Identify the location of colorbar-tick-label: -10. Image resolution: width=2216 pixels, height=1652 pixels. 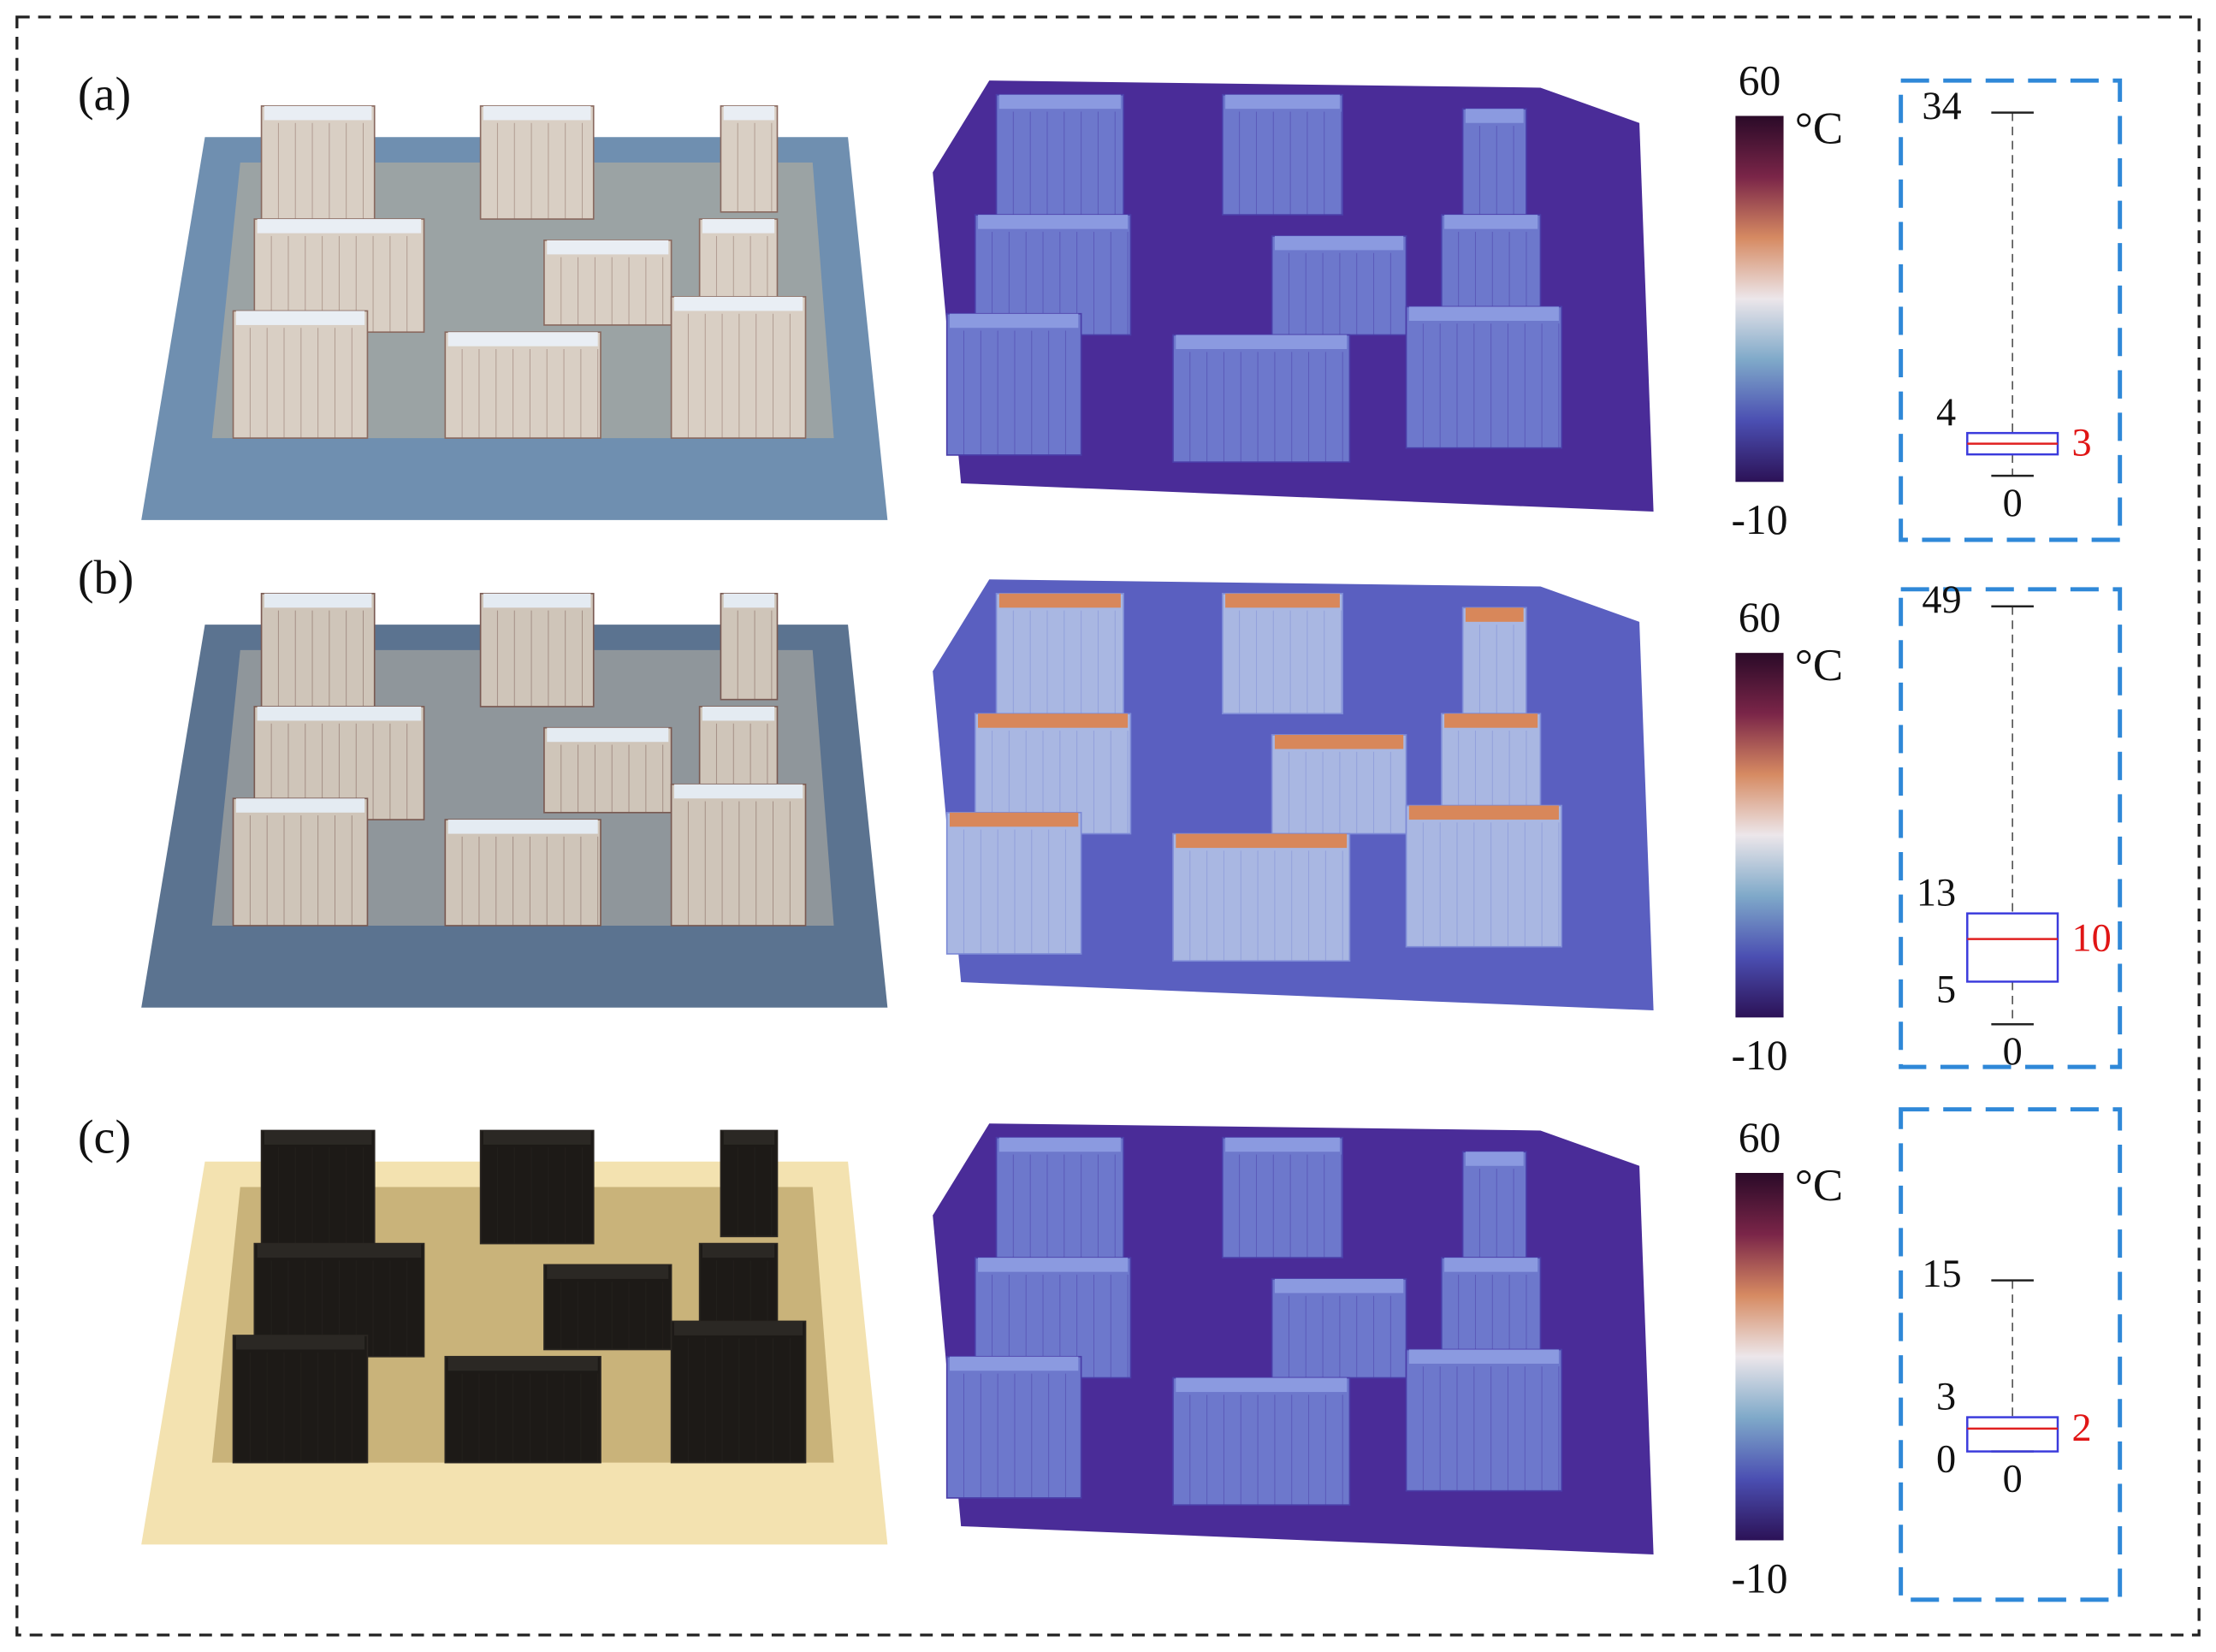
(1759, 1578).